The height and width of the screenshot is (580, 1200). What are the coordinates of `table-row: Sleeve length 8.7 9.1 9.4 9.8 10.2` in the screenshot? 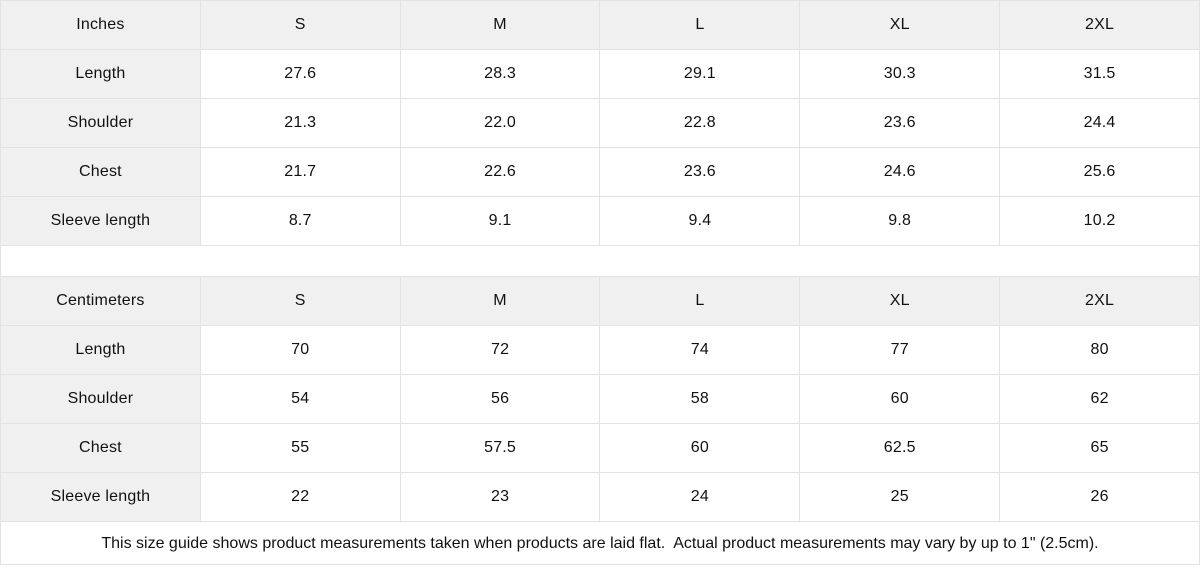 It's located at (600, 221).